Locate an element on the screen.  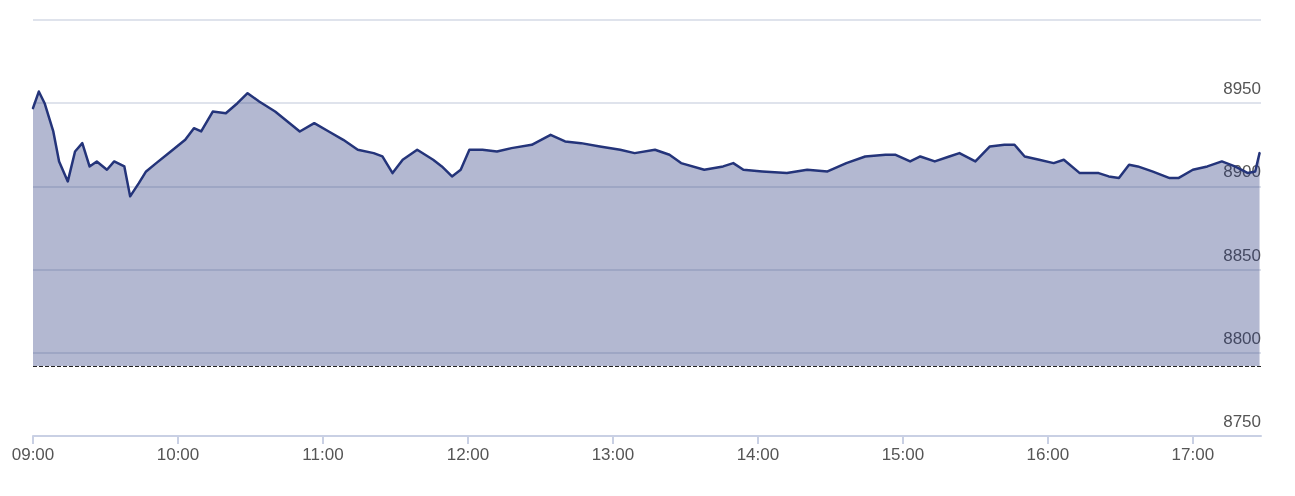
x-tick-label: 13:00 is located at coordinates (613, 454).